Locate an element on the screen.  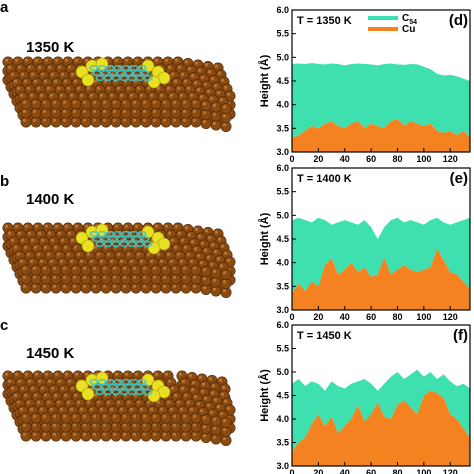
y-tick-label: 4.5 is located at coordinates (282, 239).